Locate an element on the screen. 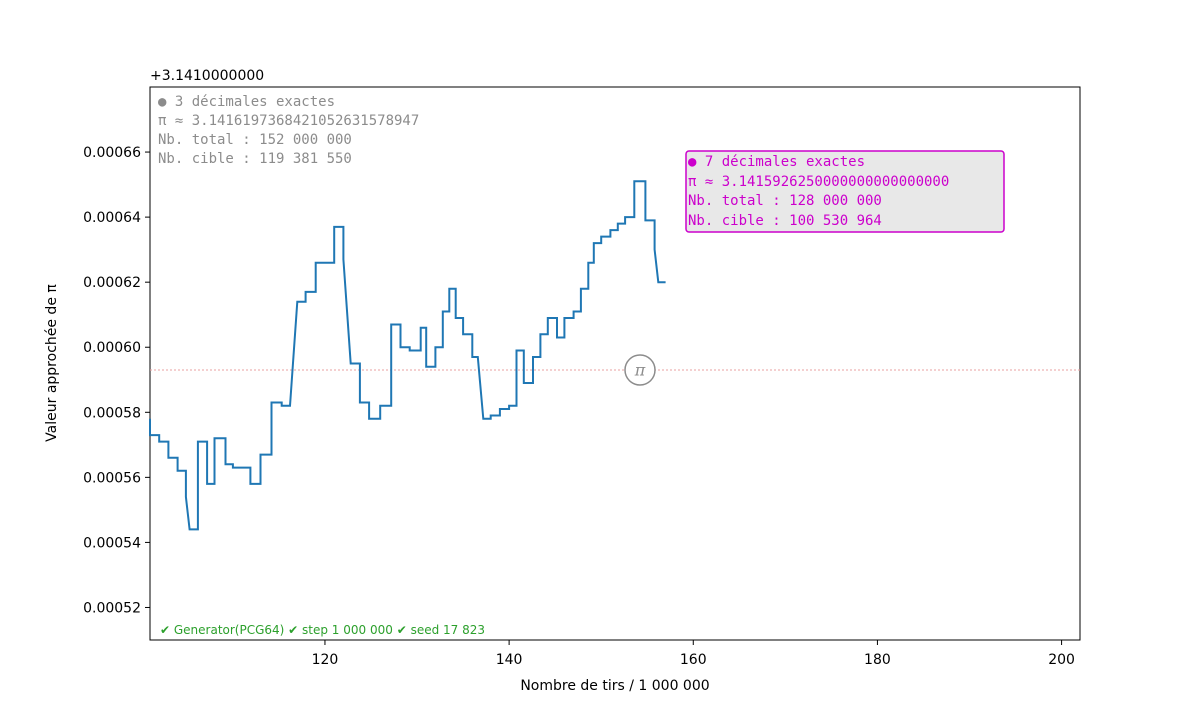 Image resolution: width=1200 pixels, height=720 pixels. x-tick-label: 200 is located at coordinates (1061, 660).